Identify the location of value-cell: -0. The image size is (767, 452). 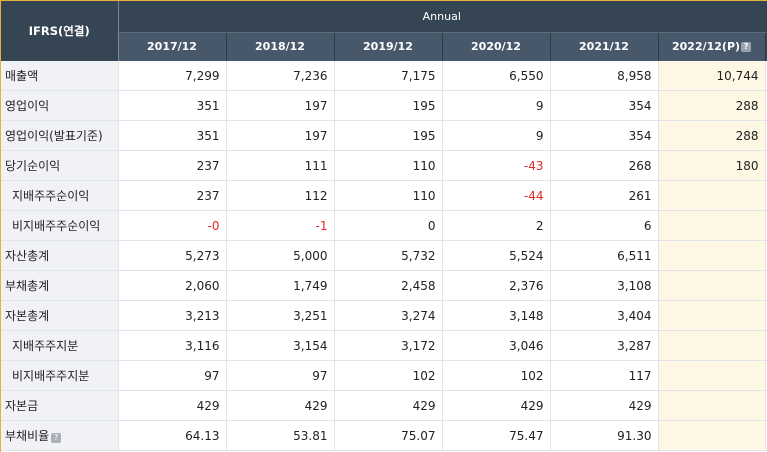
(172, 225).